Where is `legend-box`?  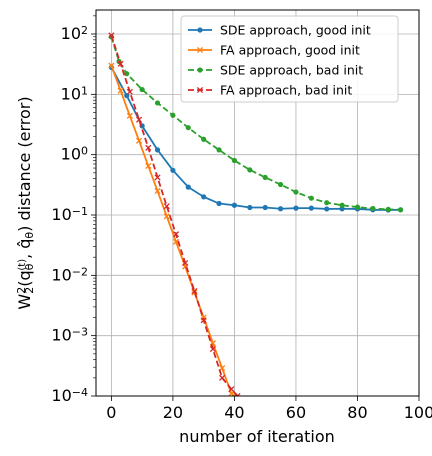 legend-box is located at coordinates (289, 59).